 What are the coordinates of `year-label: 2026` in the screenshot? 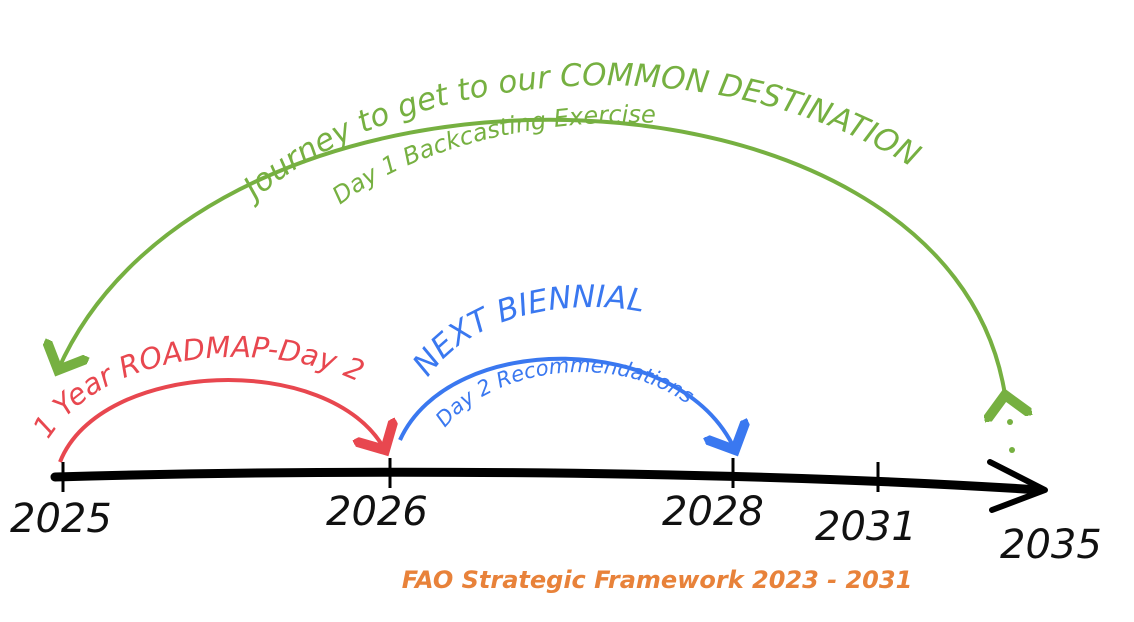 It's located at (377, 512).